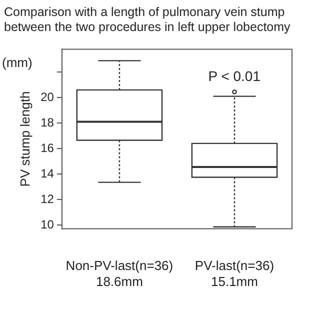  What do you see at coordinates (147, 20) in the screenshot?
I see `chart-title: Comparison with a length of pulmonary vein stump between the two procedures in left upper lobectomy` at bounding box center [147, 20].